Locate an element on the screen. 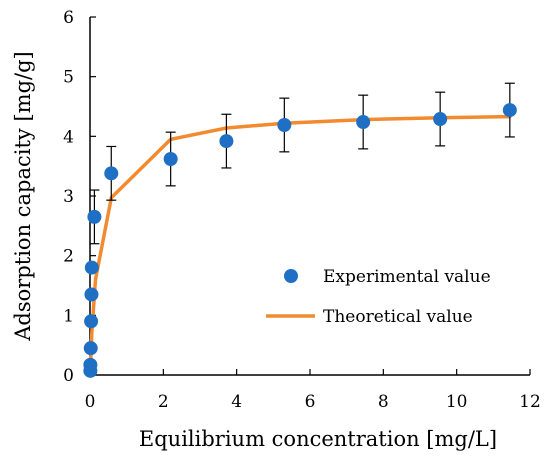 The height and width of the screenshot is (462, 550). y-tick-label: 4 is located at coordinates (68, 137).